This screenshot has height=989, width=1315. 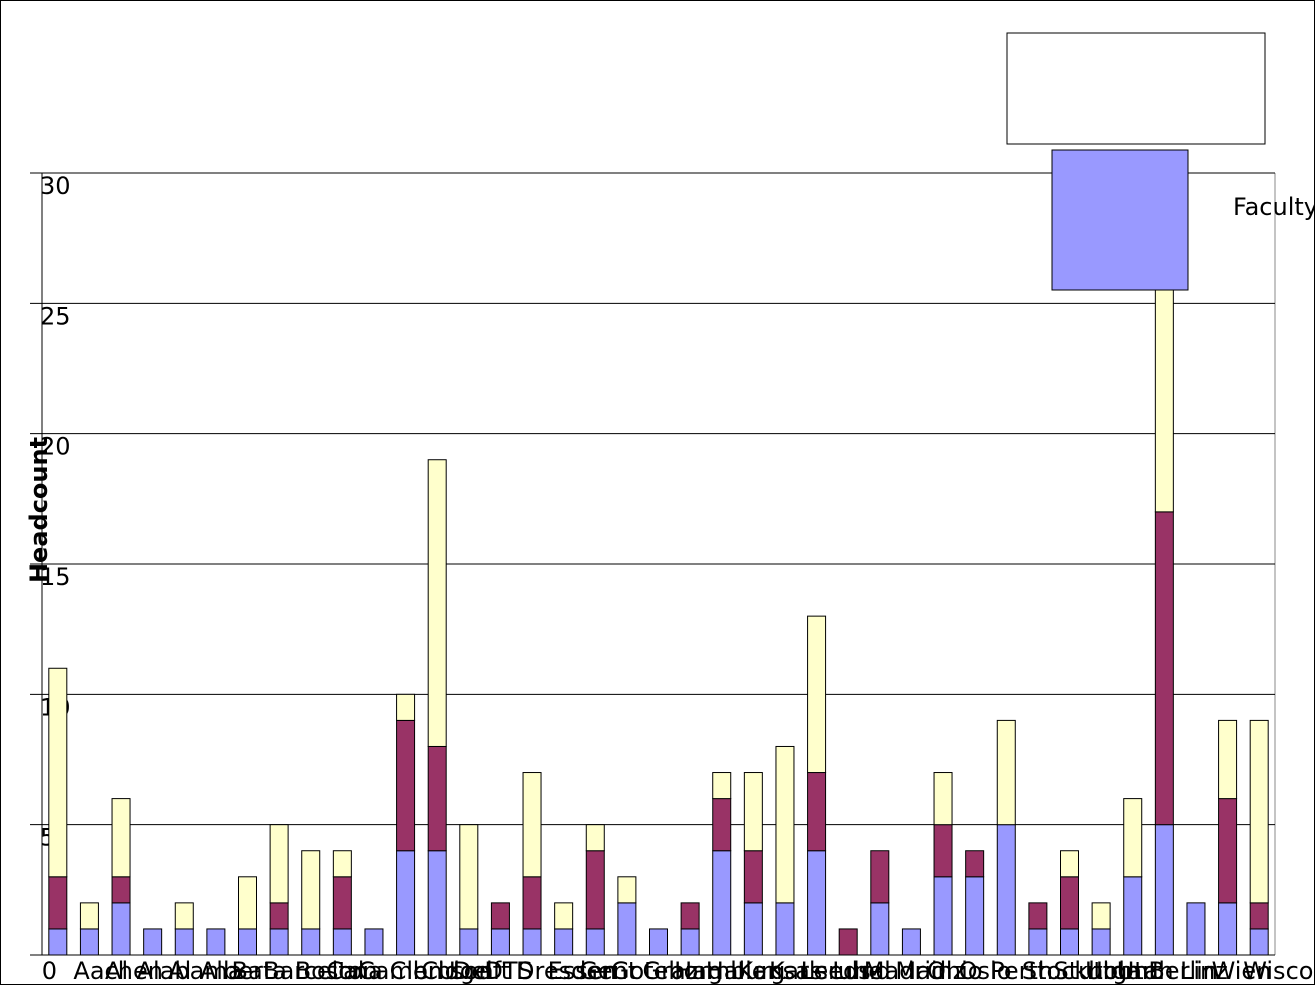 I want to click on x-tick-label: Cal, so click(x=345, y=971).